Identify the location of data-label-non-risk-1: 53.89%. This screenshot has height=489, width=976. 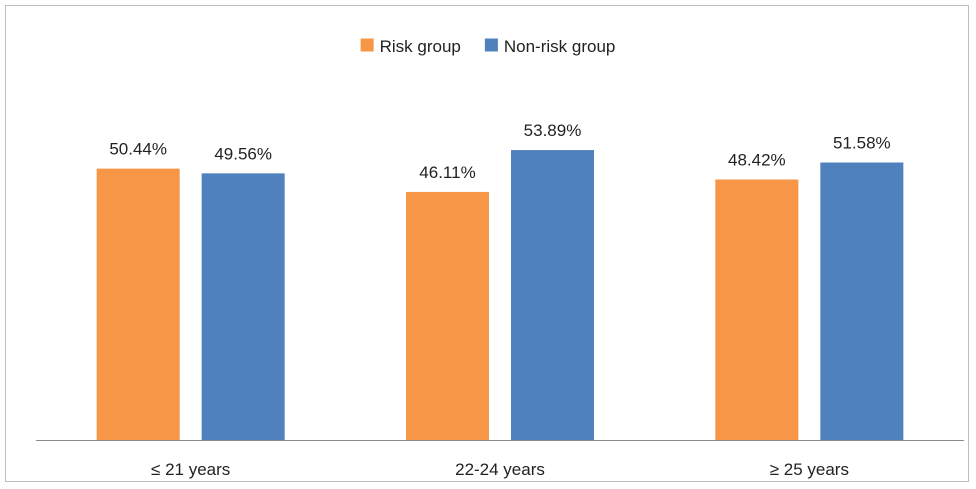
(553, 130).